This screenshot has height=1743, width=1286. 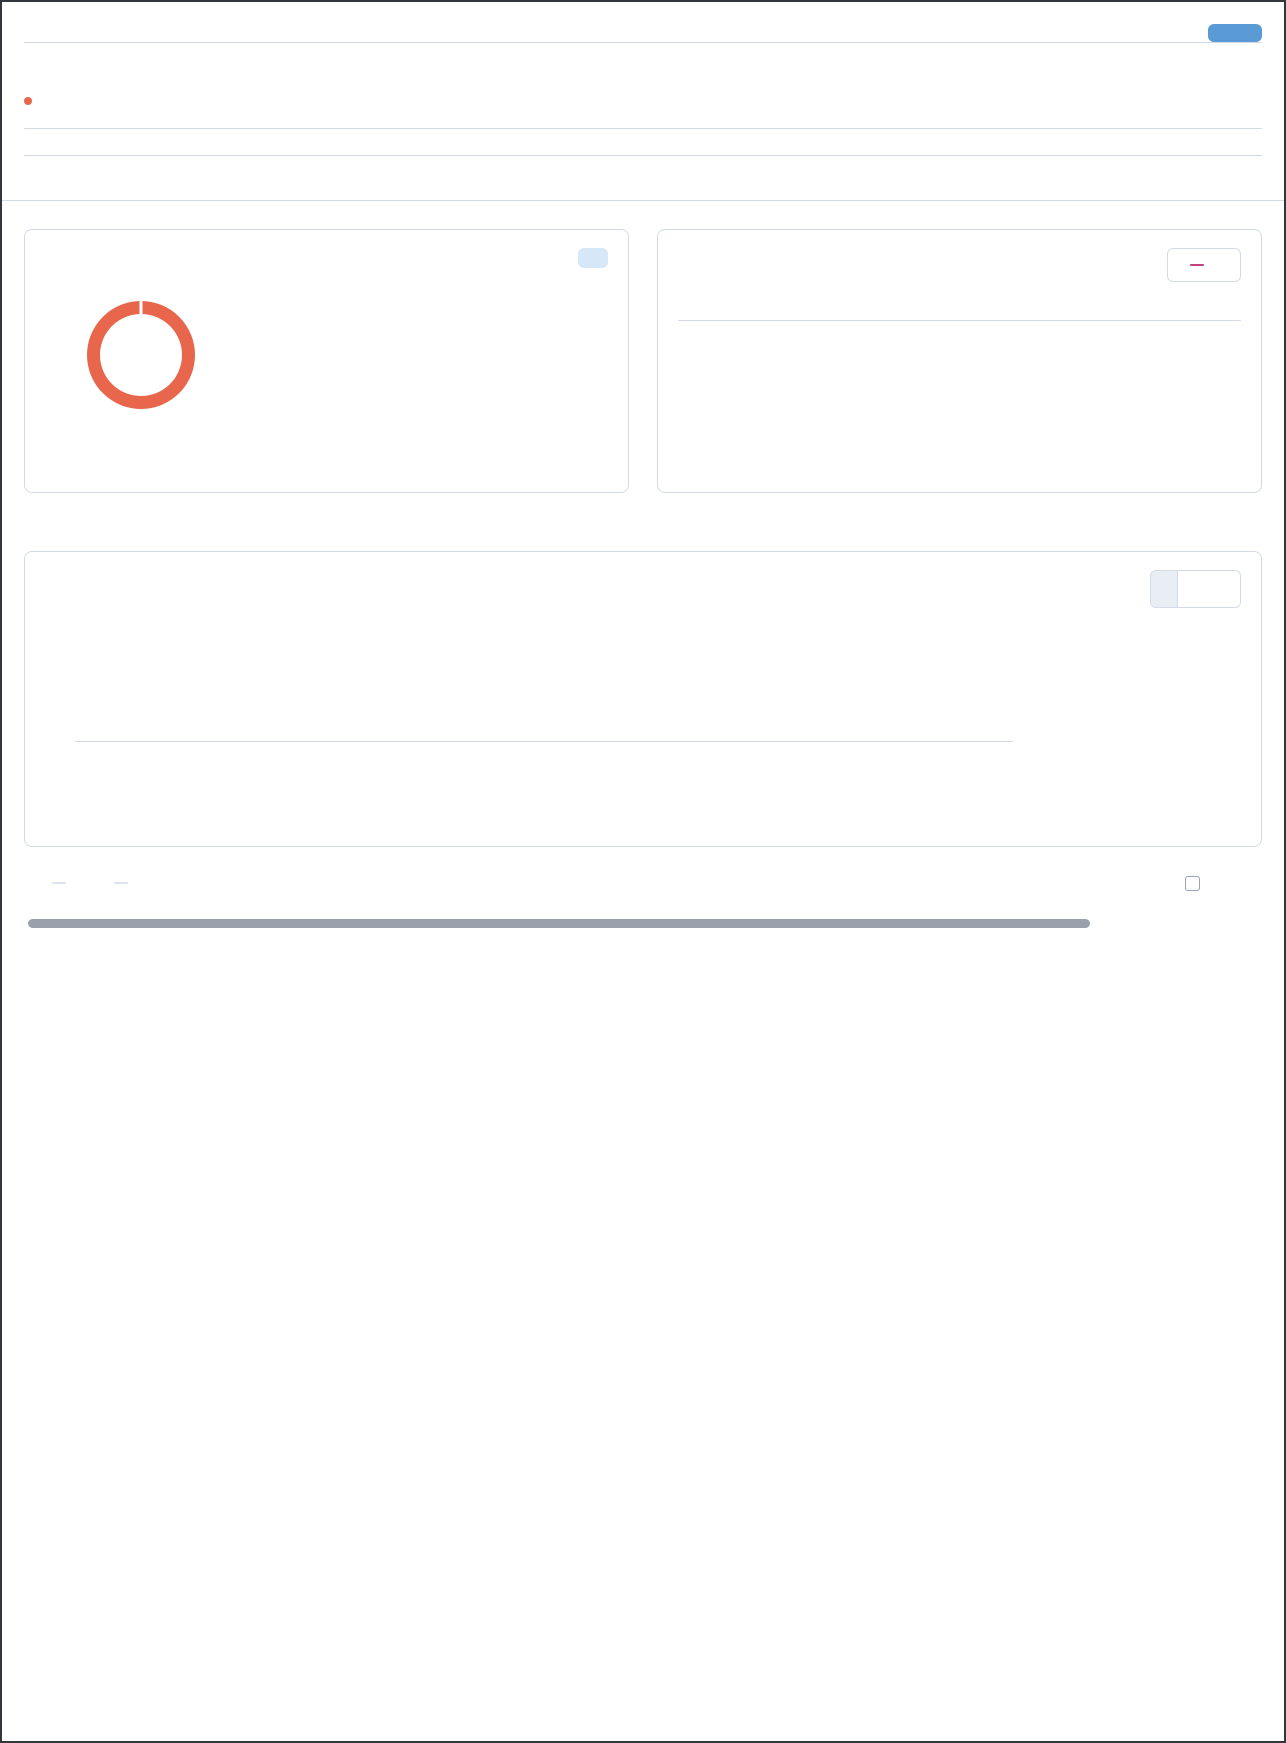 I want to click on plot-wrap, so click(x=544, y=710).